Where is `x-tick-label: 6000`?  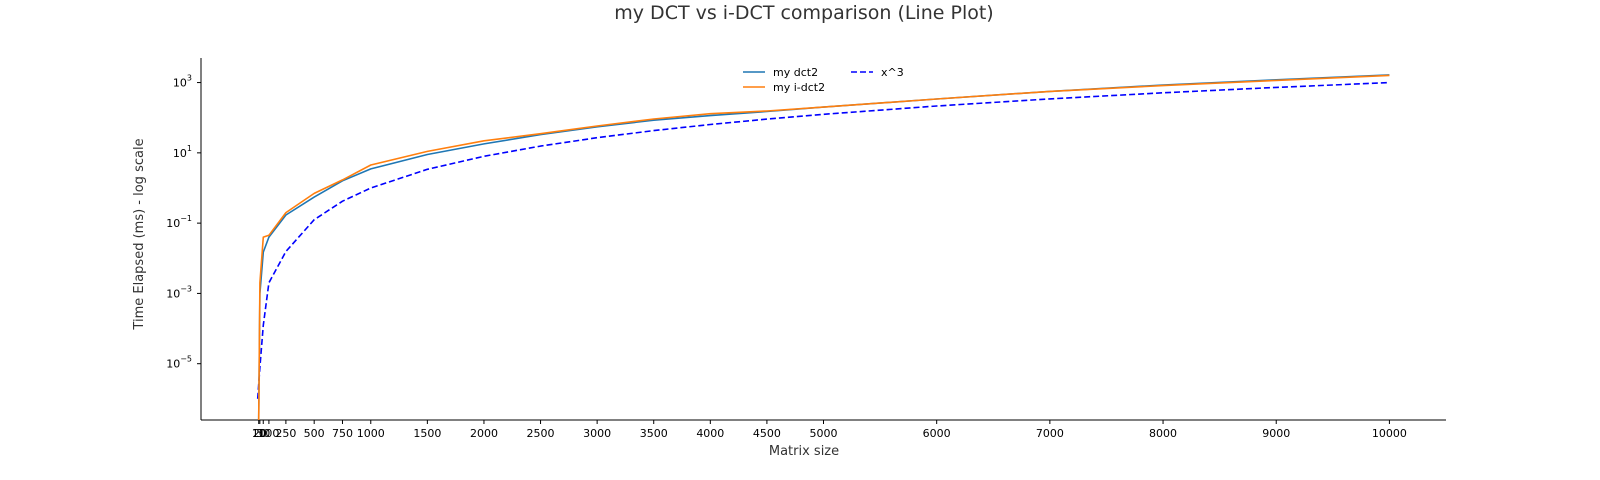 x-tick-label: 6000 is located at coordinates (937, 433).